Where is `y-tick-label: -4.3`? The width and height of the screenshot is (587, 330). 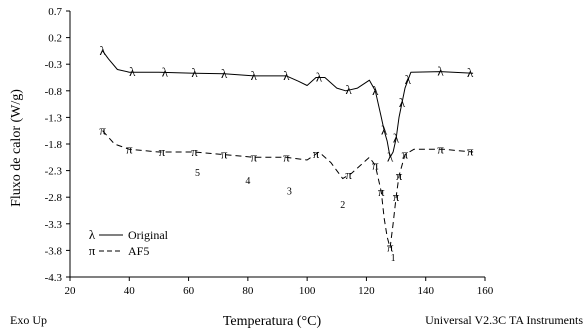
y-tick-label: -4.3 is located at coordinates (54, 278).